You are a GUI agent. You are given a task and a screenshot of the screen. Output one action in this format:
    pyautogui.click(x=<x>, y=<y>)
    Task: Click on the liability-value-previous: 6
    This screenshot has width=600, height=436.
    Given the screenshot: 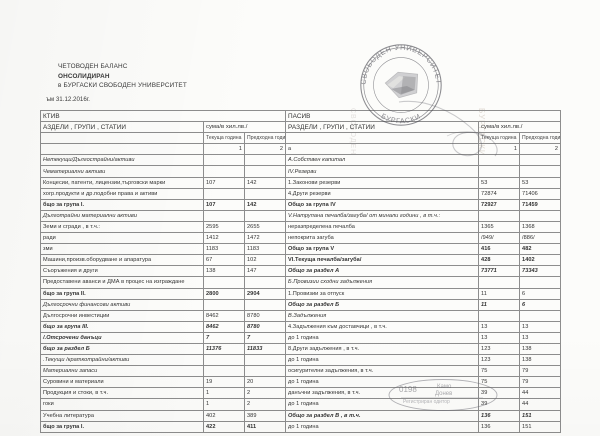 What is the action you would take?
    pyautogui.click(x=540, y=304)
    